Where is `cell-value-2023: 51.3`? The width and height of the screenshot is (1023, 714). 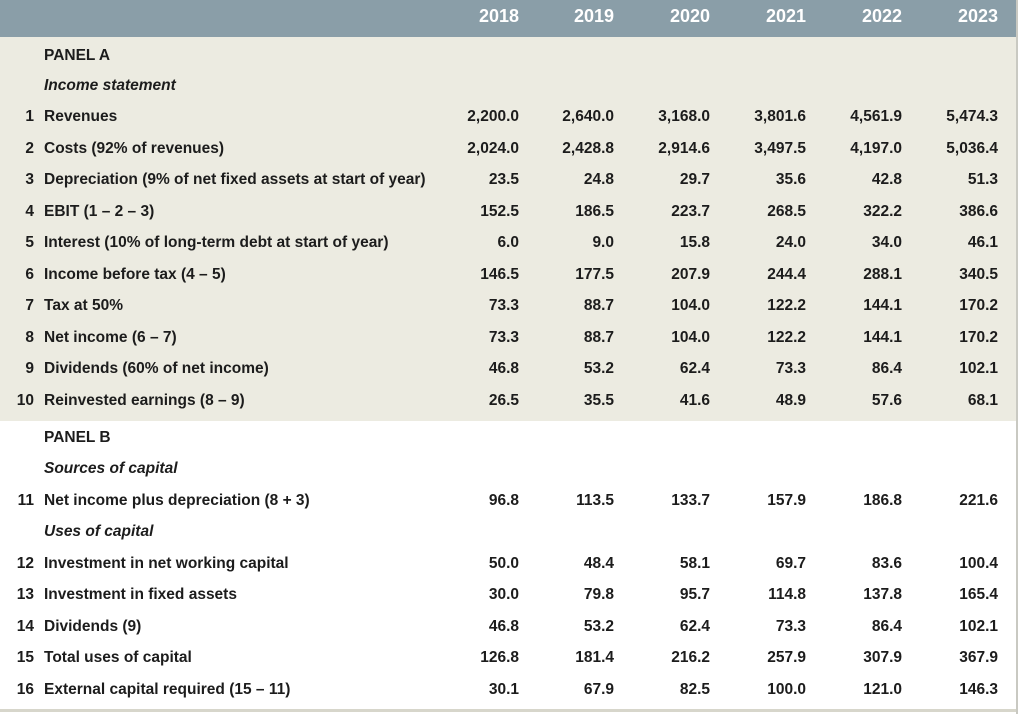
cell-value-2023: 51.3 is located at coordinates (982, 179).